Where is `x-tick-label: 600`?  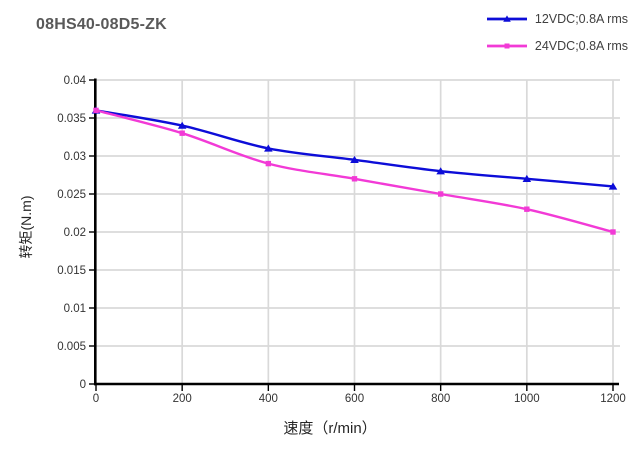 x-tick-label: 600 is located at coordinates (354, 399).